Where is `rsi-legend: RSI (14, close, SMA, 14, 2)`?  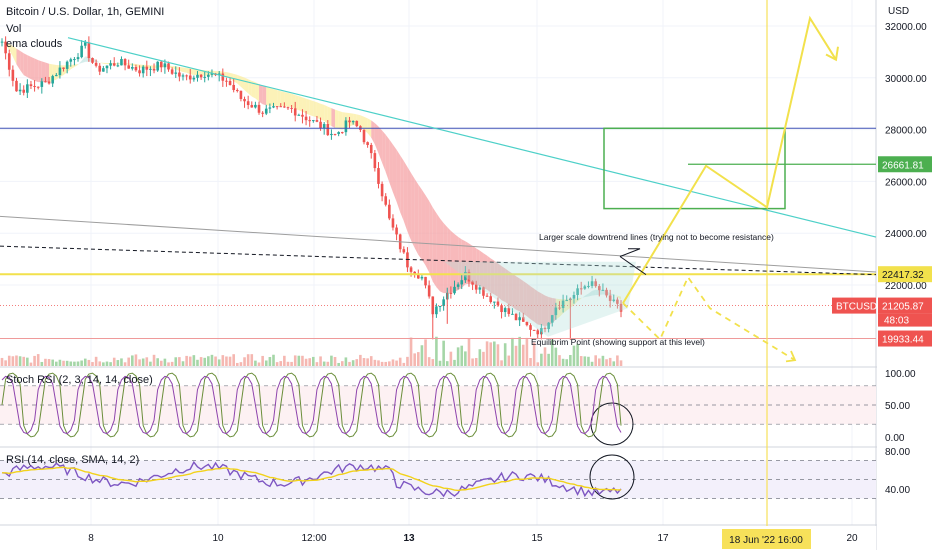
rsi-legend: RSI (14, close, SMA, 14, 2) is located at coordinates (73, 460).